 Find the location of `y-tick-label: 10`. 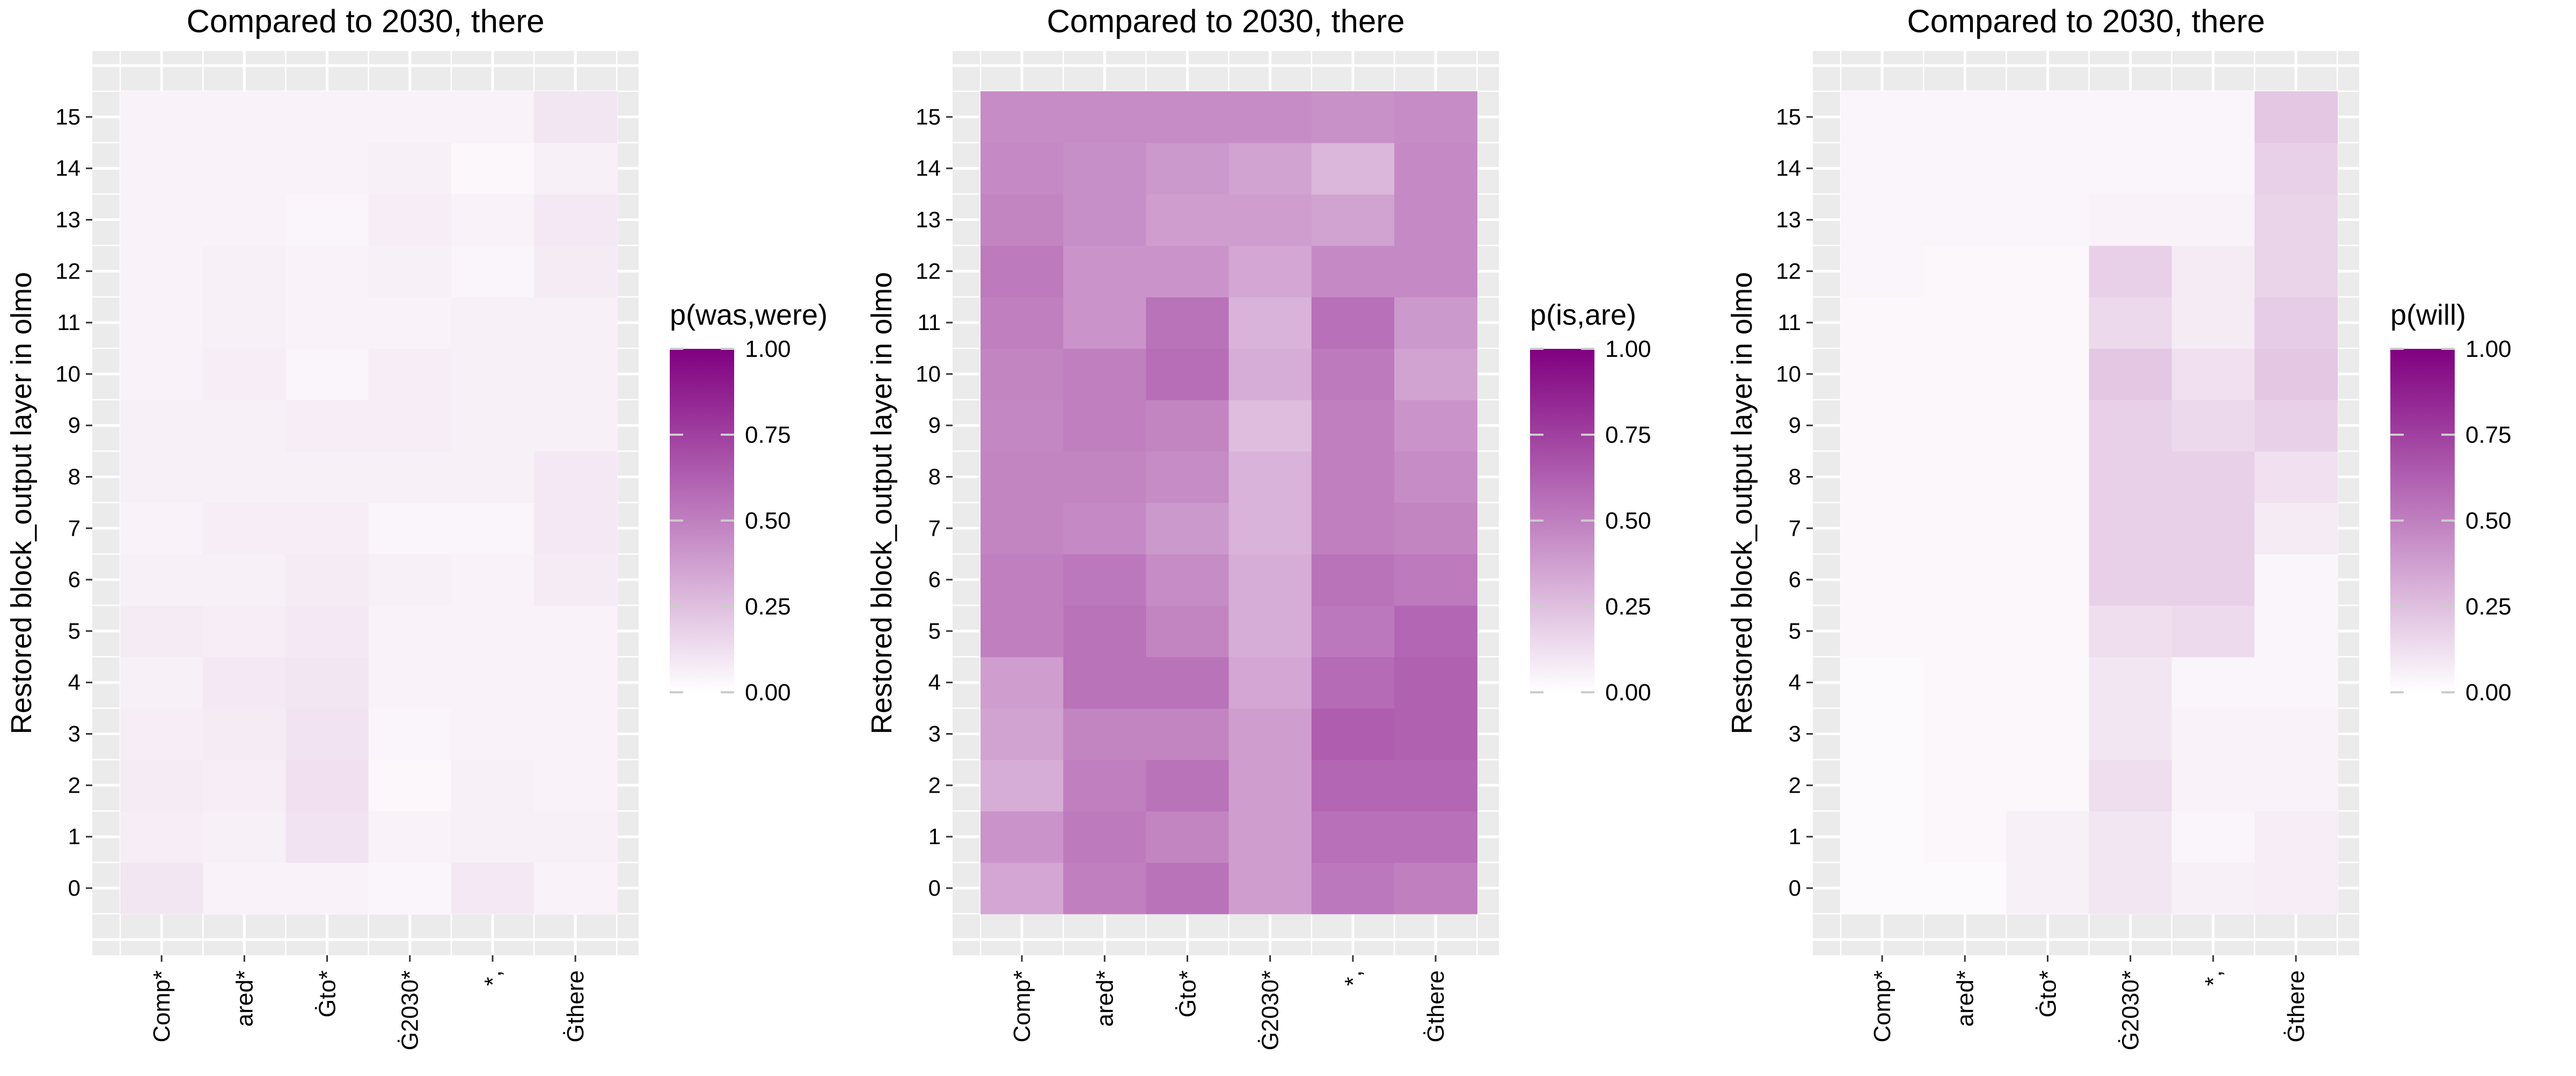

y-tick-label: 10 is located at coordinates (928, 373).